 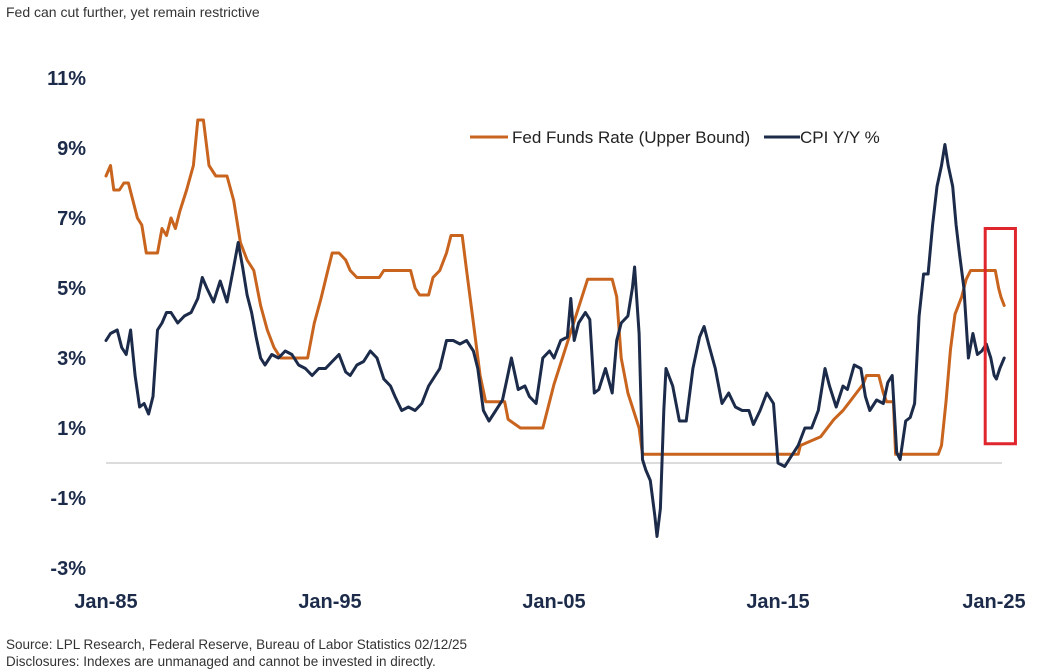 I want to click on x-tick-label: Jan-85, so click(x=105, y=602).